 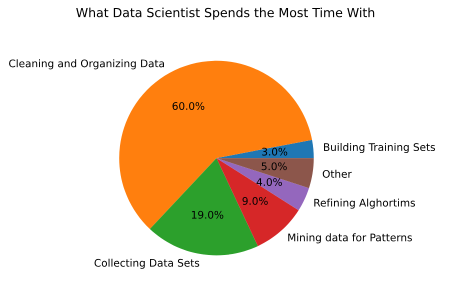 What do you see at coordinates (255, 201) in the screenshot?
I see `data-label: 9.0%` at bounding box center [255, 201].